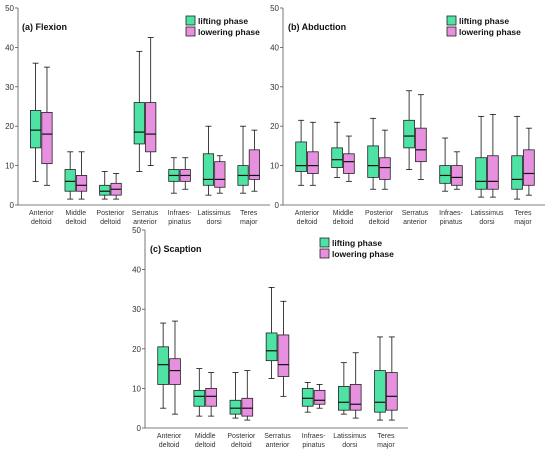 The image size is (550, 450). I want to click on panel-title: (a) Flexion, so click(44, 27).